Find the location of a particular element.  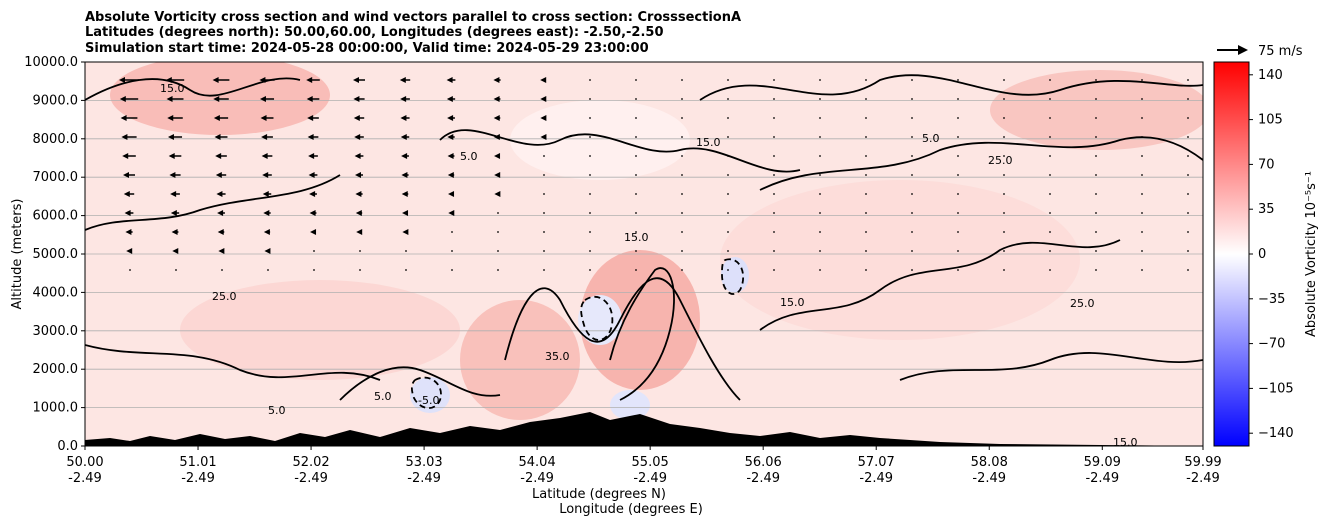

contour-label: 25.0 is located at coordinates (1000, 160).